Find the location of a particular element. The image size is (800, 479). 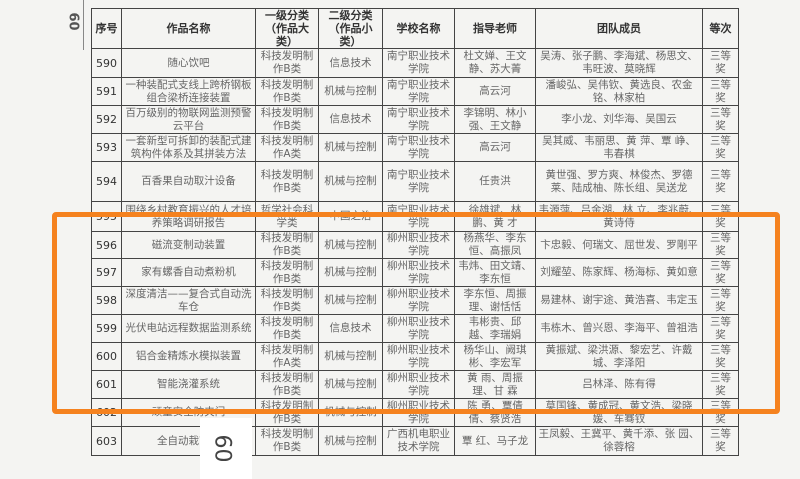

cell-name: 光伏电站远程数据监测系统 is located at coordinates (188, 328).